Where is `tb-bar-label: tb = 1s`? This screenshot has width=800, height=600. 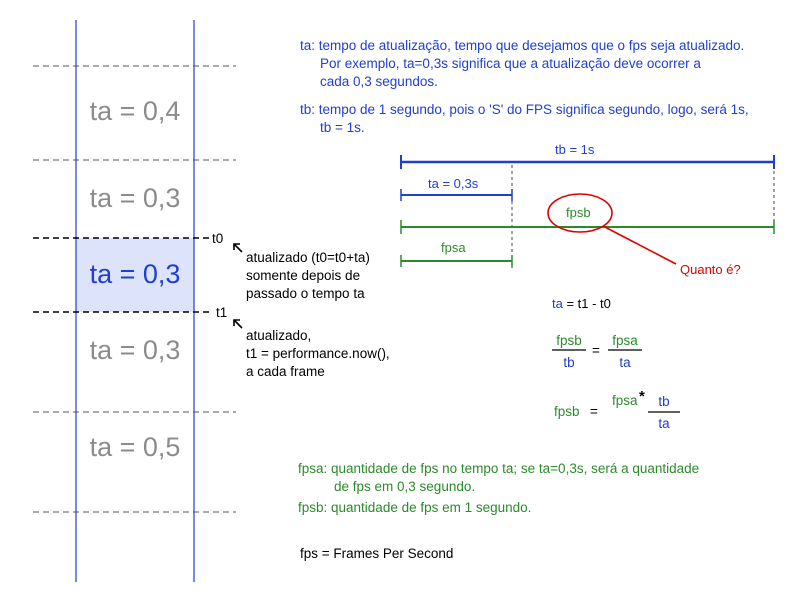
tb-bar-label: tb = 1s is located at coordinates (575, 149).